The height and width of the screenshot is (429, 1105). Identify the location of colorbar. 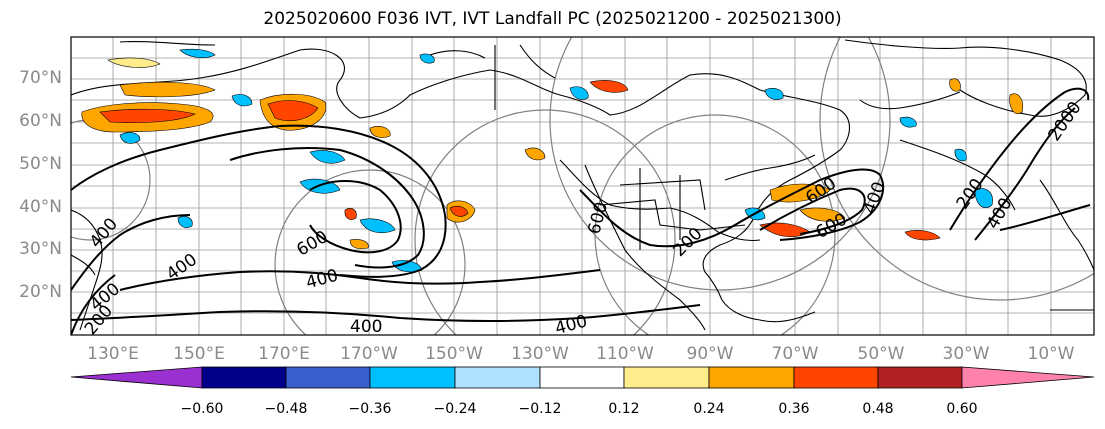
(582, 377).